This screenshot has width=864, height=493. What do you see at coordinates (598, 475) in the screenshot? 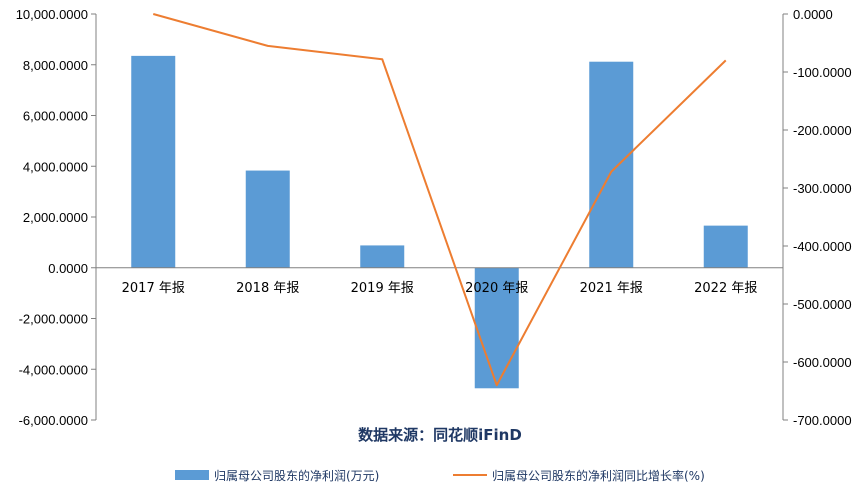
I see `legend-label-line: 归属母公司股东的净利润同比增长率(%)` at bounding box center [598, 475].